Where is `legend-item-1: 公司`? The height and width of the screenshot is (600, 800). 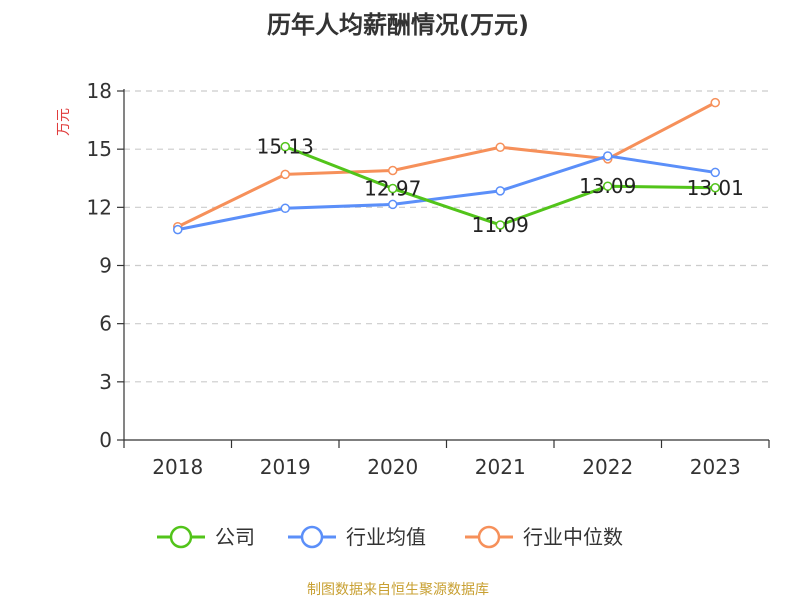
legend-item-1: 公司 is located at coordinates (206, 537).